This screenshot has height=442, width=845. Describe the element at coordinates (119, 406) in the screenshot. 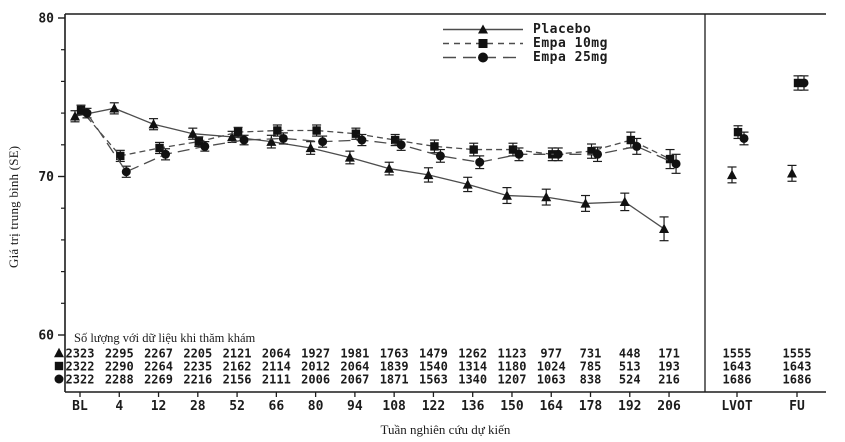

I see `x-tick-label: 4` at that location.